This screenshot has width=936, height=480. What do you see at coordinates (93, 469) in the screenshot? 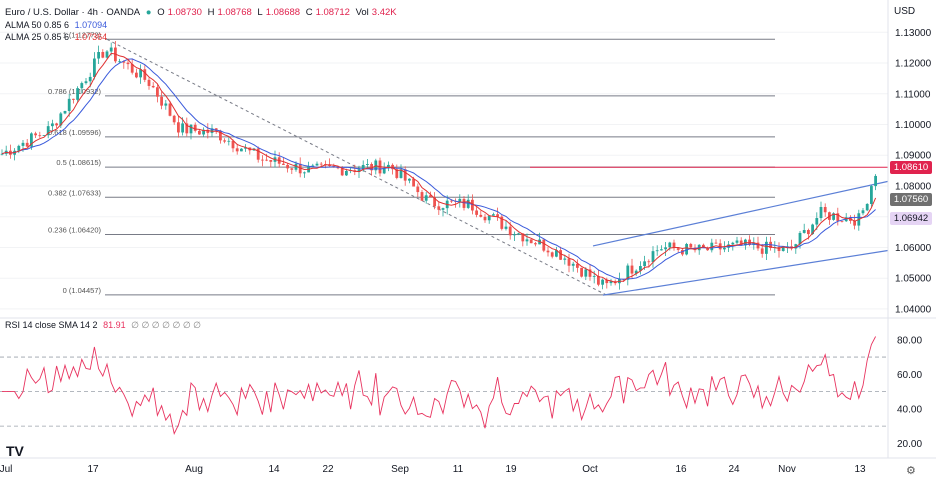
I see `time-axis-label: 17` at bounding box center [93, 469].